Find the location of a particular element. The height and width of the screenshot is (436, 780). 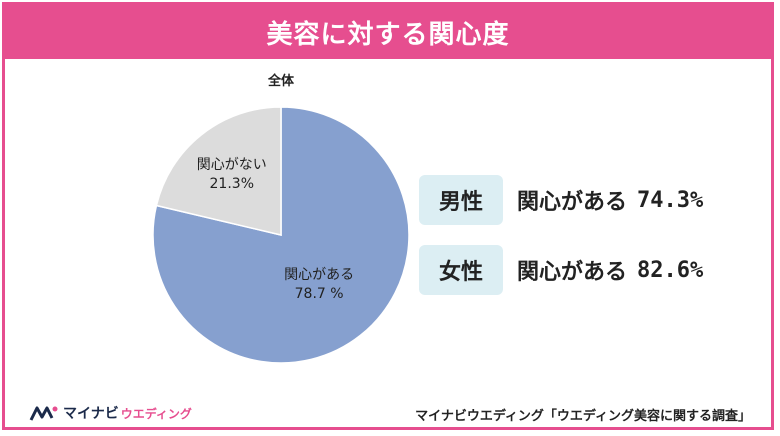

slice-value-1: 21.3% is located at coordinates (232, 184).